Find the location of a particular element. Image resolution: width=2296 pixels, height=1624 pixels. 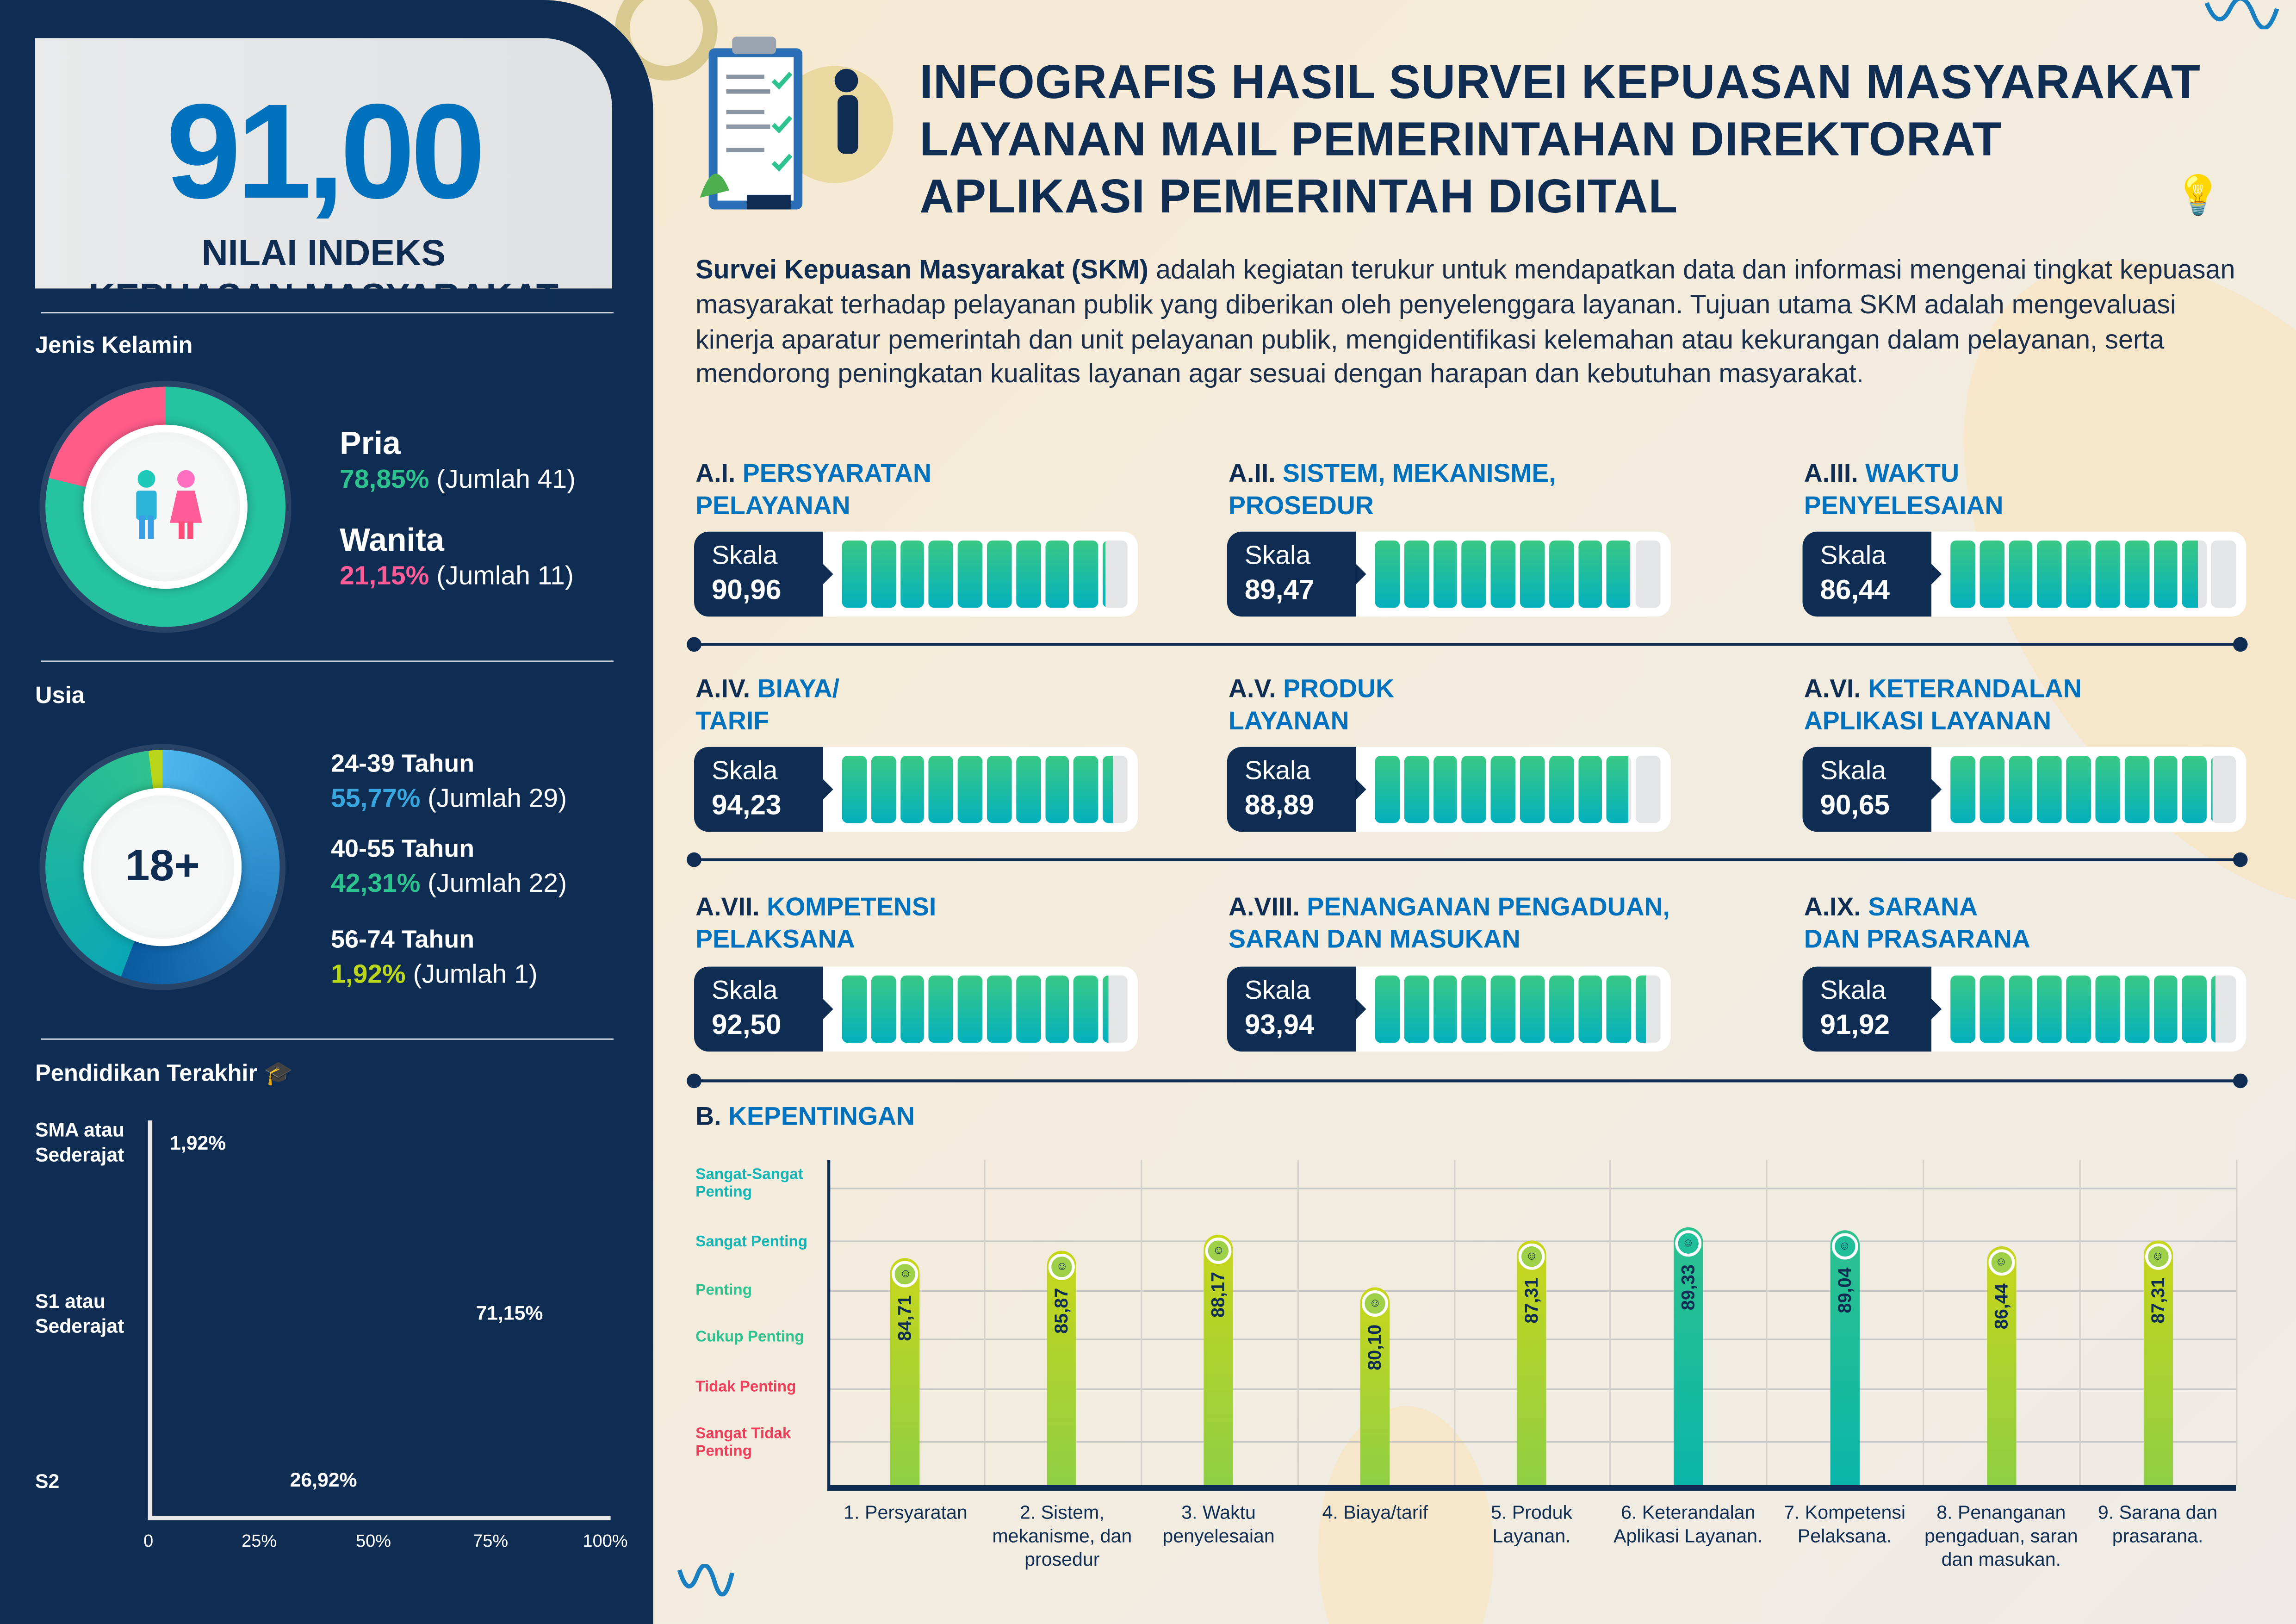

indicator-name: TARIF is located at coordinates (732, 720).